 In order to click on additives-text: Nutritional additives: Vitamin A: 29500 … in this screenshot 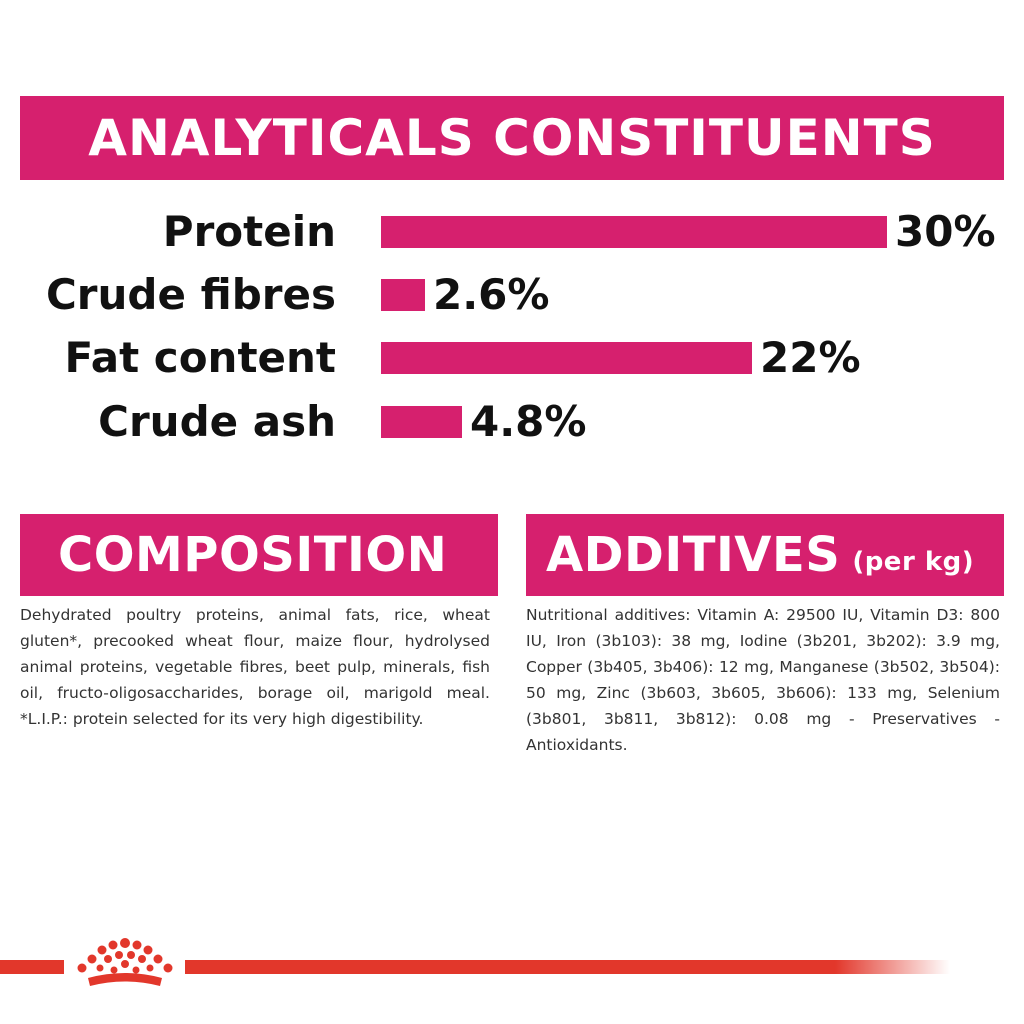, I will do `click(763, 680)`.